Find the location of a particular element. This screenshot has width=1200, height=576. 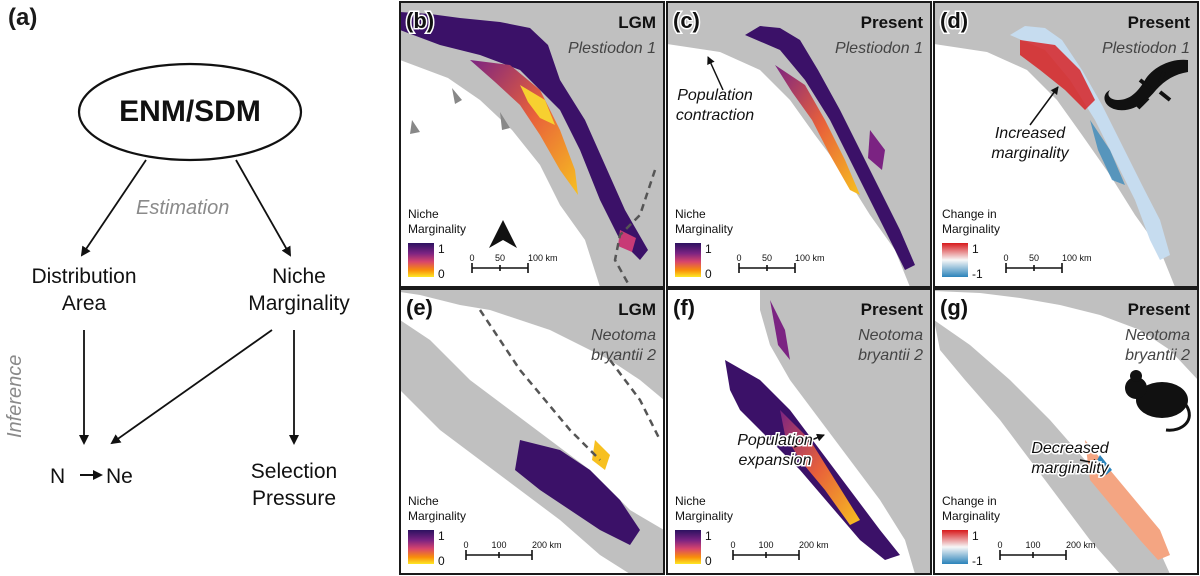

map-f is located at coordinates (799, 431).